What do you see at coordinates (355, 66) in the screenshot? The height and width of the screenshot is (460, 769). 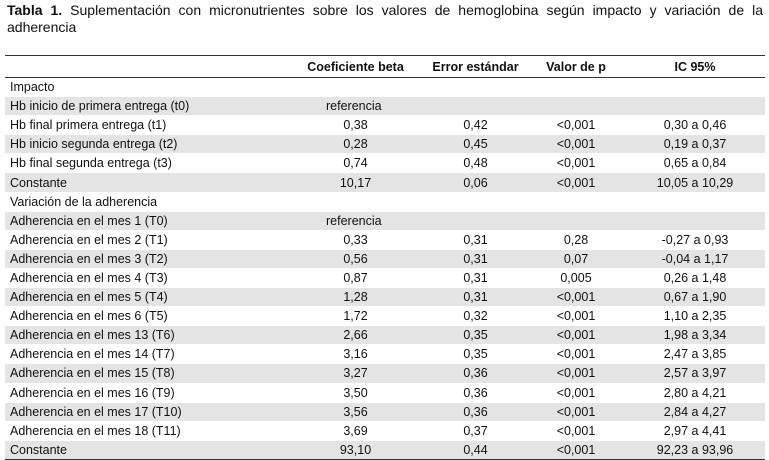 I see `header-cell-coeficiente-beta: Coeficiente beta` at bounding box center [355, 66].